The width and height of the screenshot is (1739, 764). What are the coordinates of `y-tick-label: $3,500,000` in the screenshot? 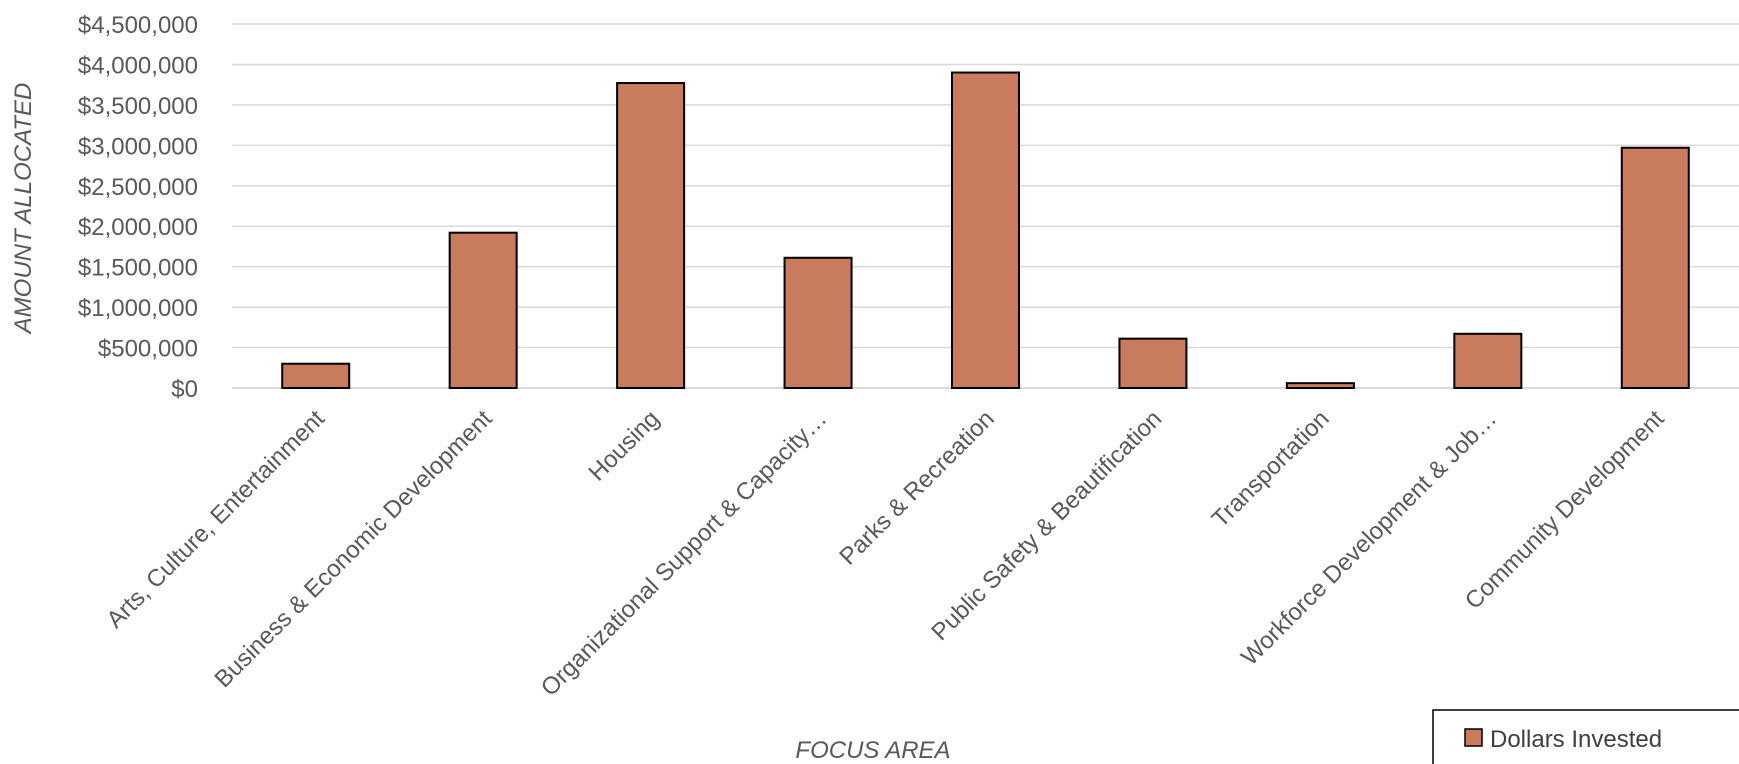 It's located at (138, 106).